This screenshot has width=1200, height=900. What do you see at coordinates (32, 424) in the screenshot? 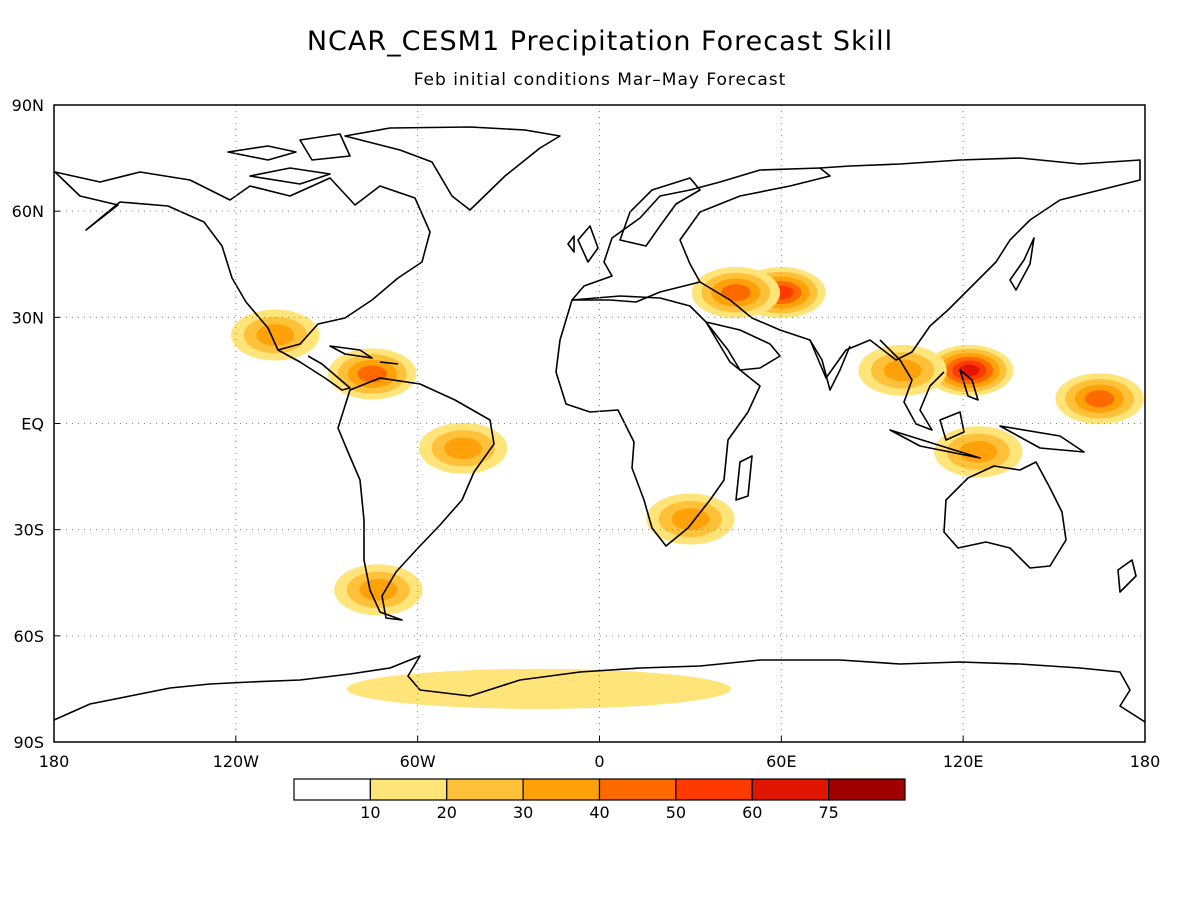
I see `lat-tick-label: EQ` at bounding box center [32, 424].